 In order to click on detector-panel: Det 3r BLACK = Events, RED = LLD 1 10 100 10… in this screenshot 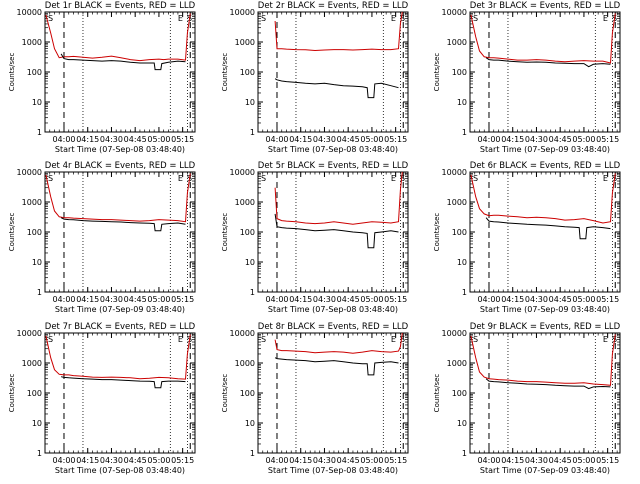, I will do `click(527, 77)`.